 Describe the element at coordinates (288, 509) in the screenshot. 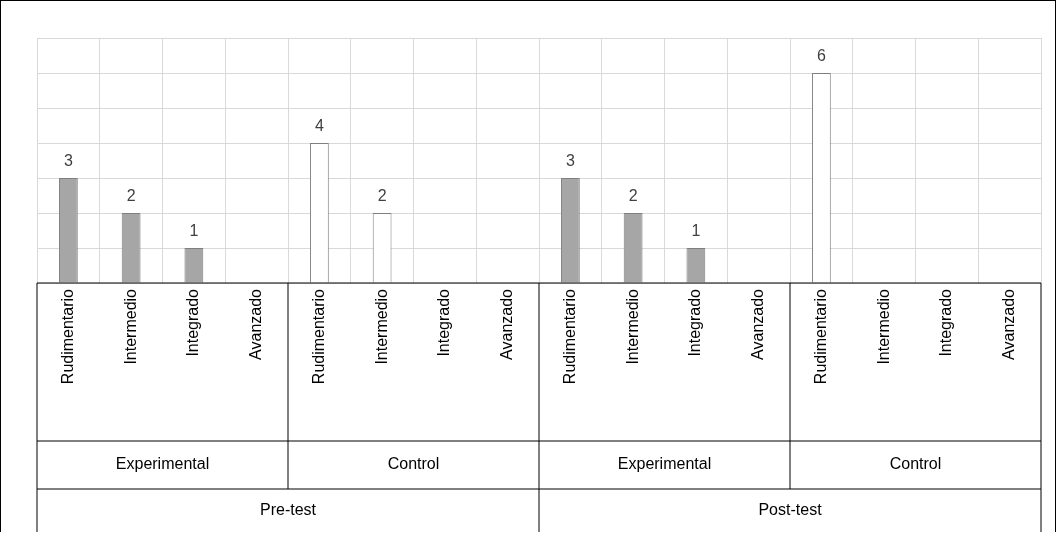

I see `text: Pre-test` at that location.